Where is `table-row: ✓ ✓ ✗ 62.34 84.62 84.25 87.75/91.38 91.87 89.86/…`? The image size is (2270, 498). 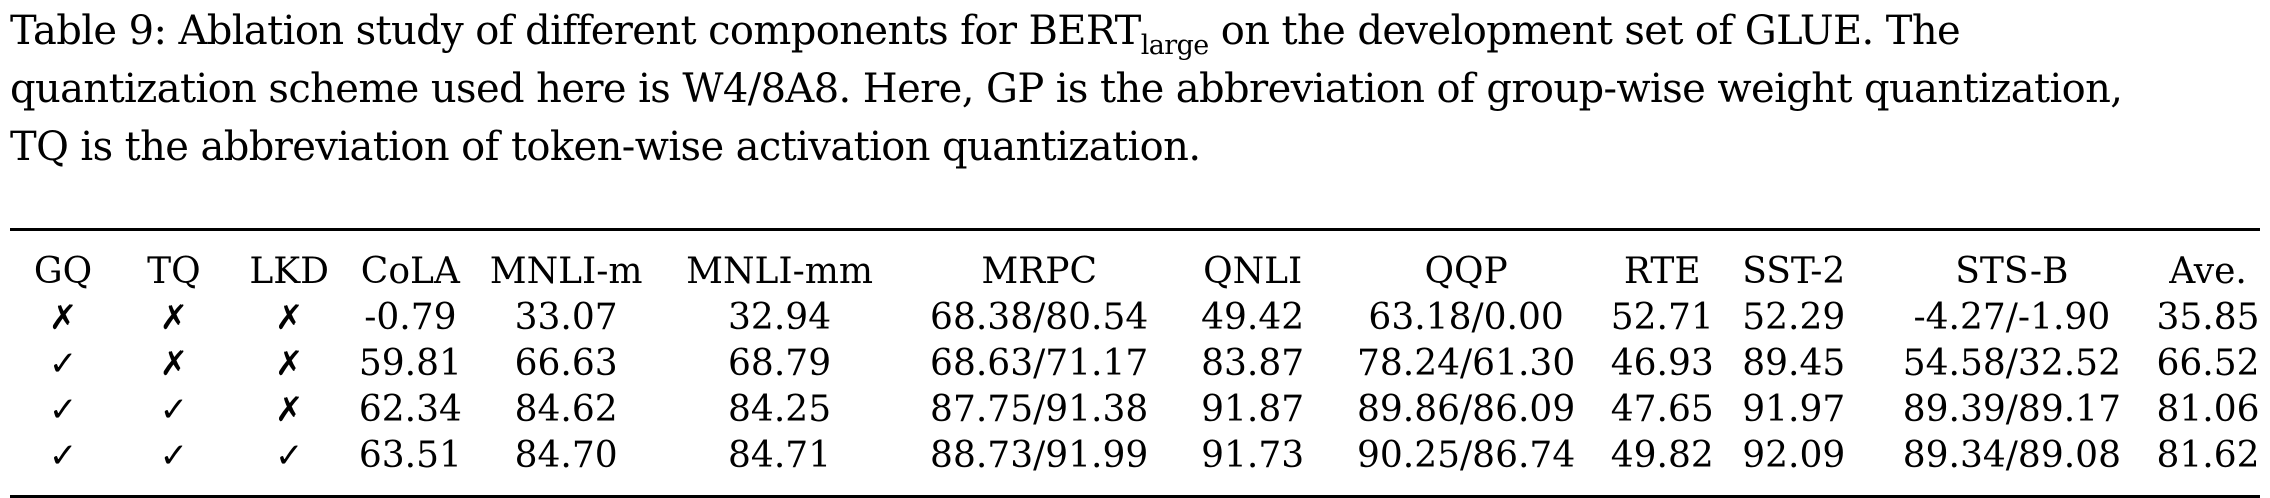 table-row: ✓ ✓ ✗ 62.34 84.62 84.25 87.75/91.38 91.87 89.86/… is located at coordinates (1135, 410).